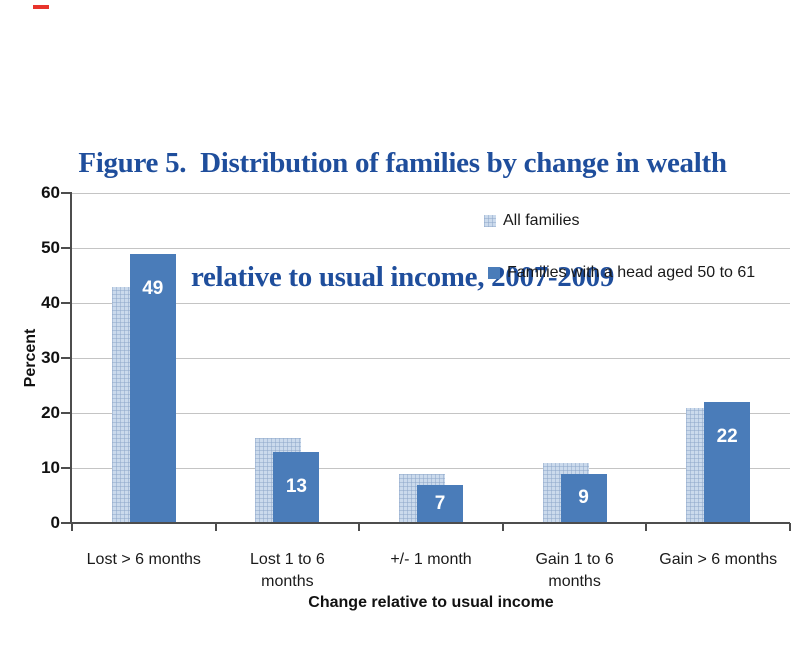  I want to click on bar-data-label: 9, so click(583, 498).